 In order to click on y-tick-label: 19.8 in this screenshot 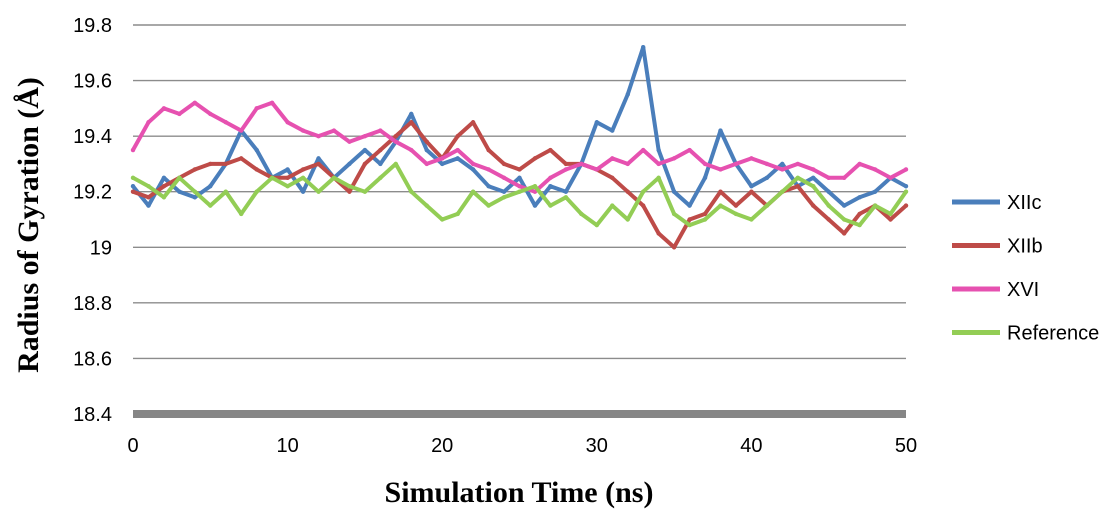, I will do `click(92, 26)`.